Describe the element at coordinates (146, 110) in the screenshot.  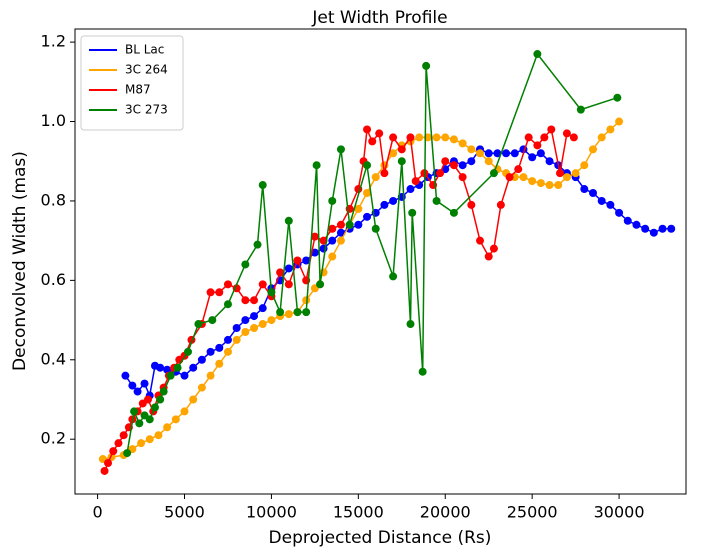
I see `legend-label: 3C 273` at that location.